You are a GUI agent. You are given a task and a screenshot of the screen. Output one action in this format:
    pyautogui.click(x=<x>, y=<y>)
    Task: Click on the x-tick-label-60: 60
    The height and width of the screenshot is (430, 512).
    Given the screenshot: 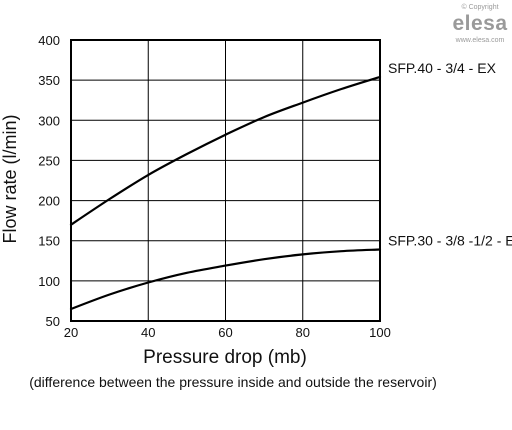 What is the action you would take?
    pyautogui.click(x=225, y=332)
    